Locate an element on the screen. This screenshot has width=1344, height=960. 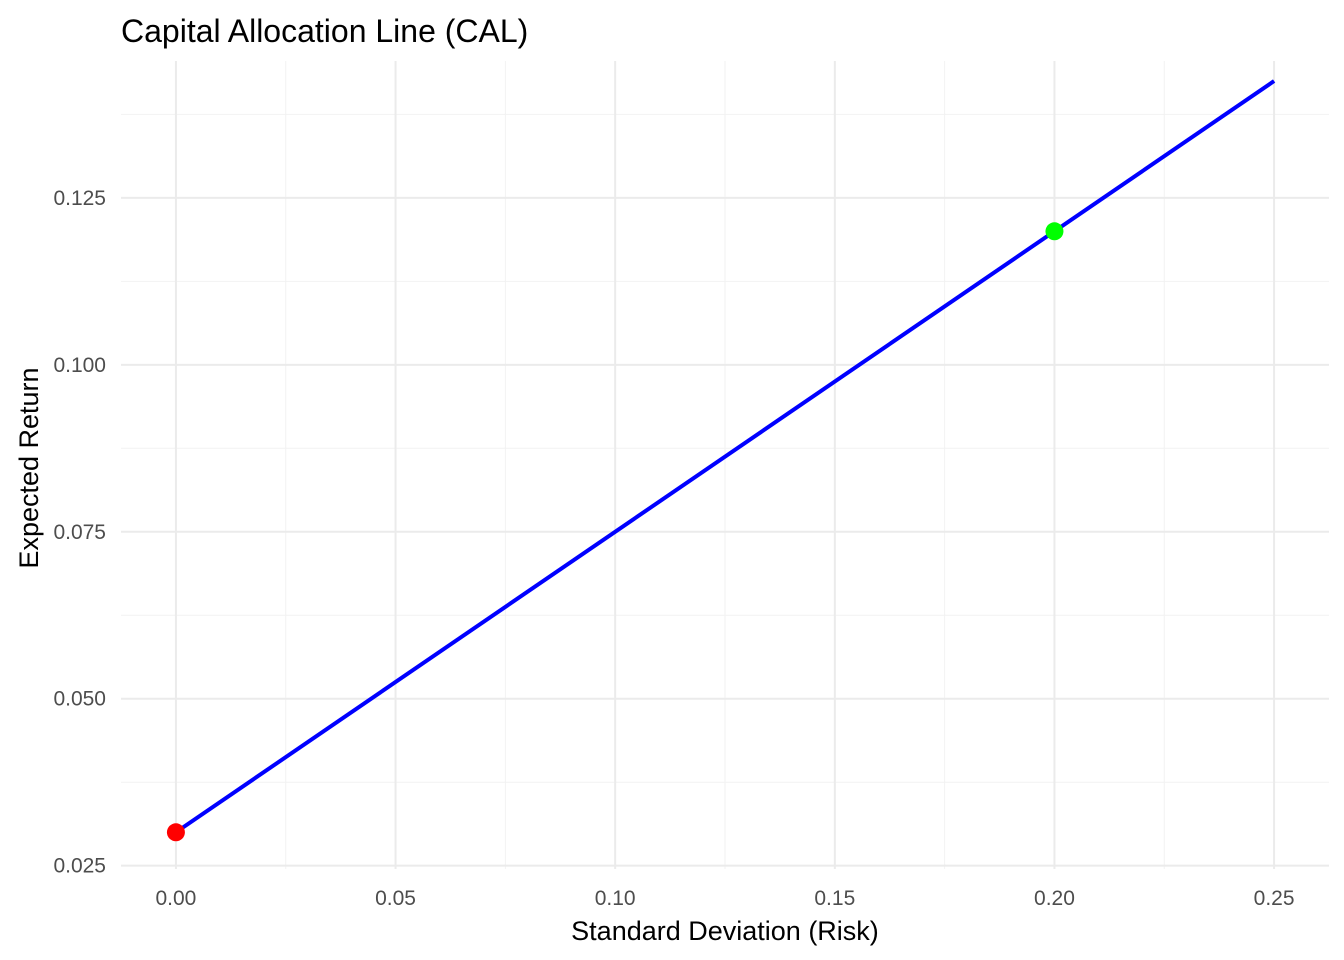
y-tick-labels: 0.025 0.050 0.075 0.100 0.125 is located at coordinates (79, 532).